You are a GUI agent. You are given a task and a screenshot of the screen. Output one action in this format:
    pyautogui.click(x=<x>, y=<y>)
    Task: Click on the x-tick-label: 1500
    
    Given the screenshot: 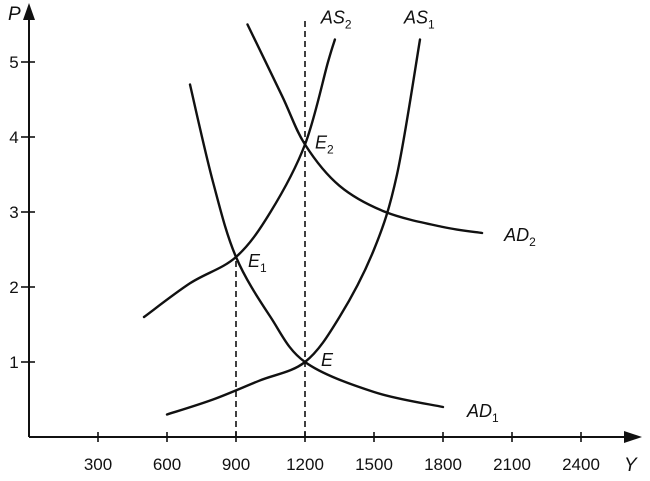 What is the action you would take?
    pyautogui.click(x=374, y=464)
    